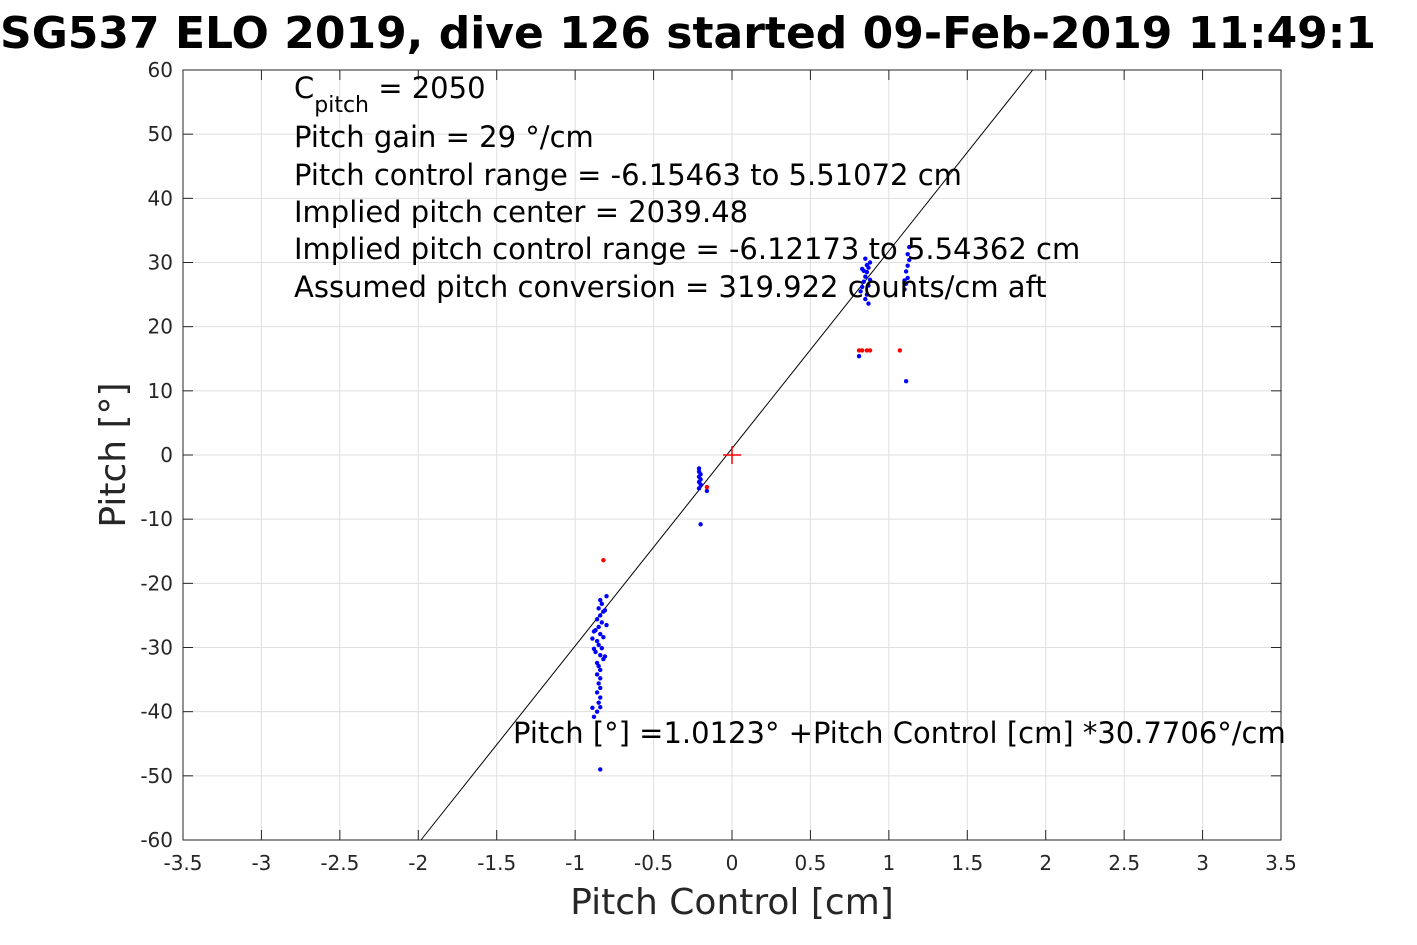  What do you see at coordinates (160, 263) in the screenshot?
I see `y-tick-label: 30` at bounding box center [160, 263].